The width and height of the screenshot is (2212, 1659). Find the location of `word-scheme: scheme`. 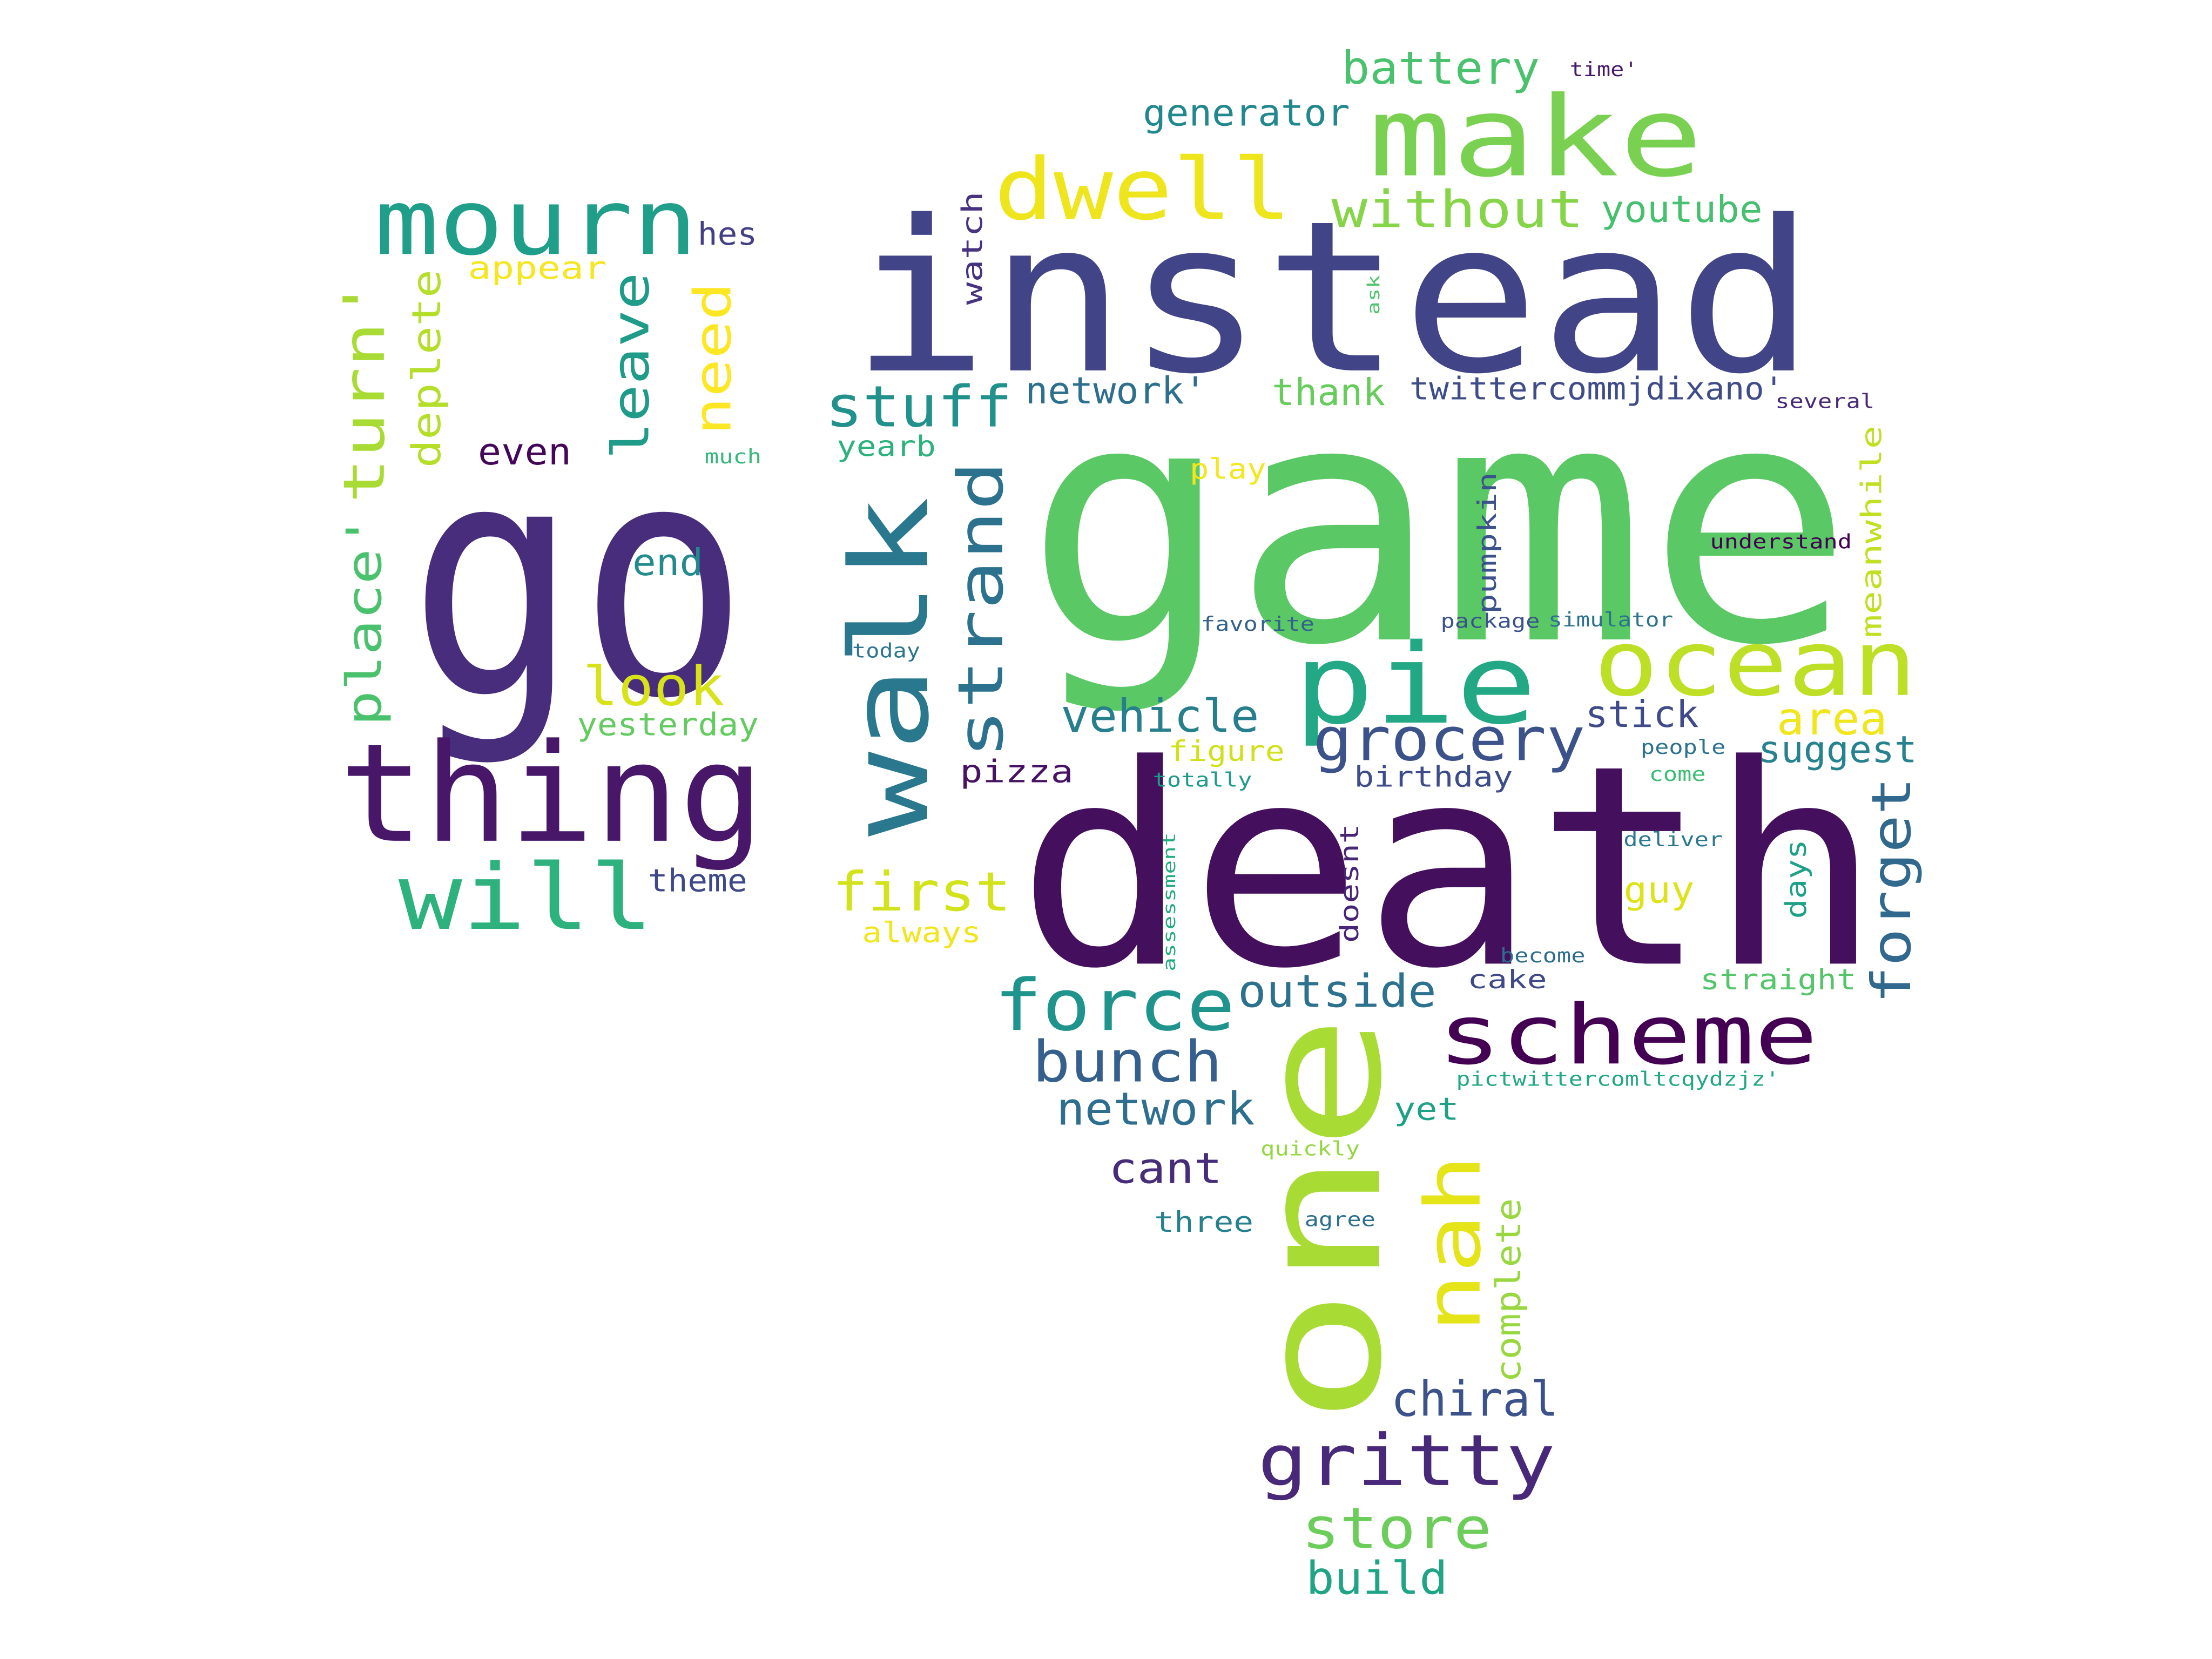

word-scheme: scheme is located at coordinates (1628, 1035).